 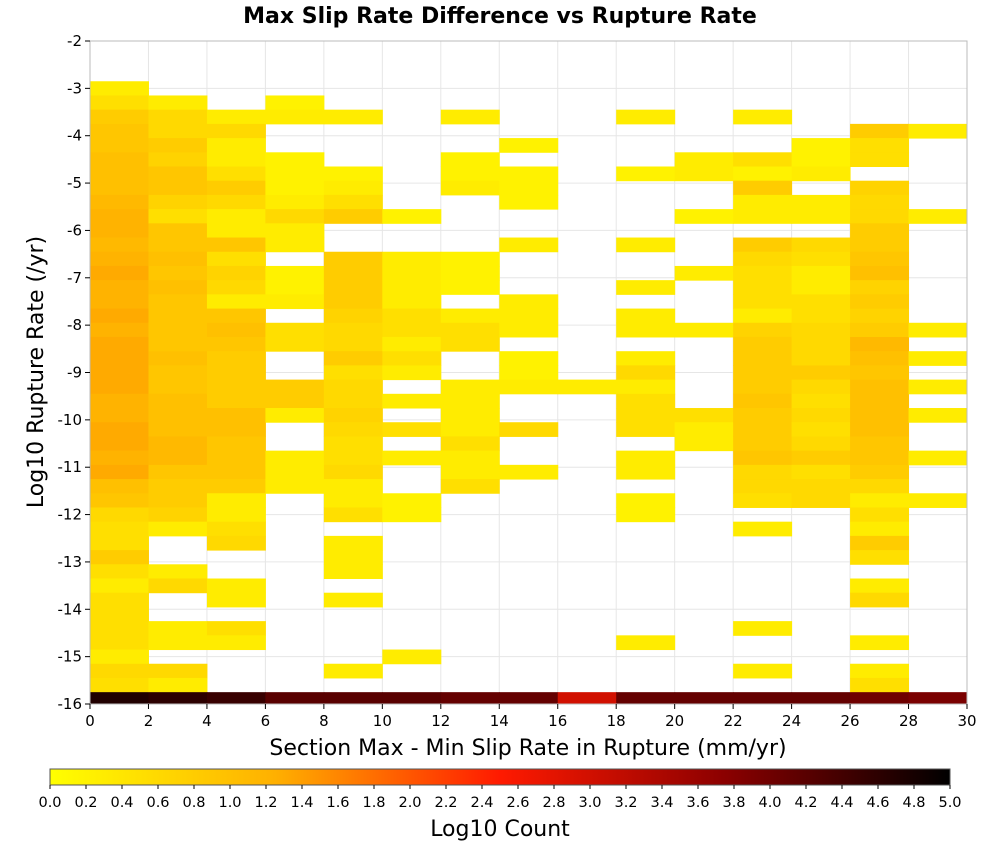 I want to click on y-axis: -2 -3 -4 -5 -6 -7 -8 -9 -10 -11 -12 -13 -14 -15 -16, so click(x=74, y=372).